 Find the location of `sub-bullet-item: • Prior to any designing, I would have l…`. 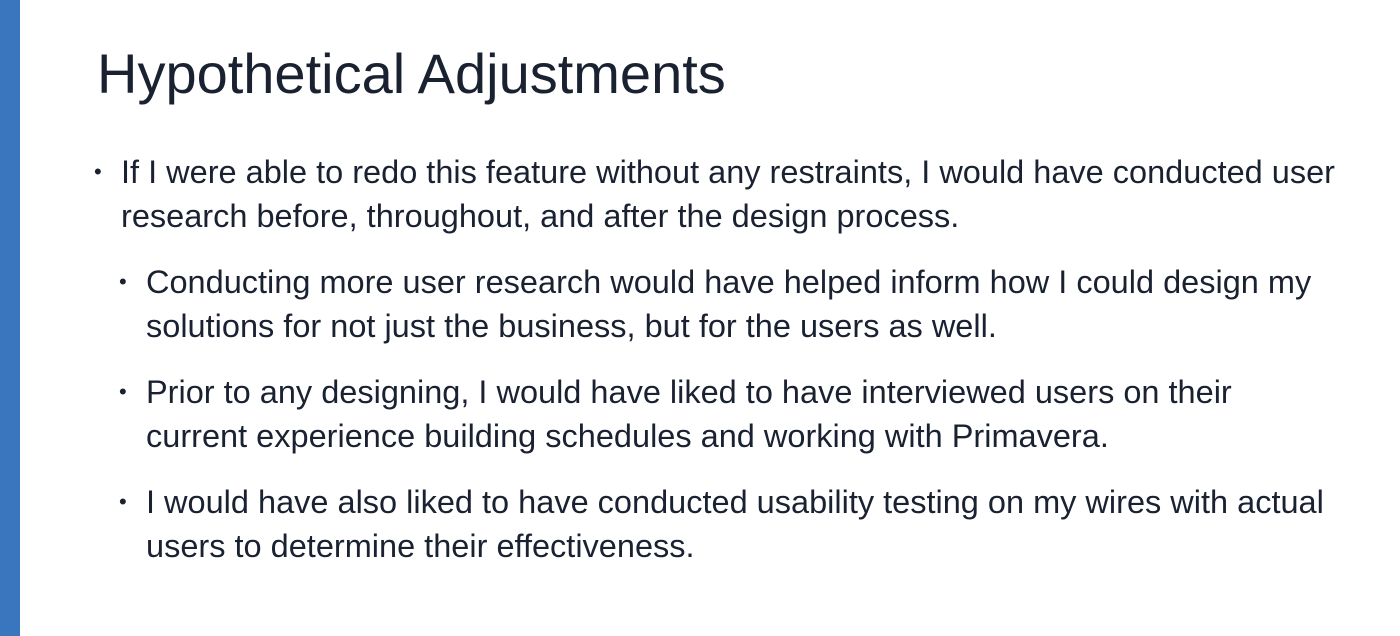

sub-bullet-item: • Prior to any designing, I would have l… is located at coordinates (722, 414).